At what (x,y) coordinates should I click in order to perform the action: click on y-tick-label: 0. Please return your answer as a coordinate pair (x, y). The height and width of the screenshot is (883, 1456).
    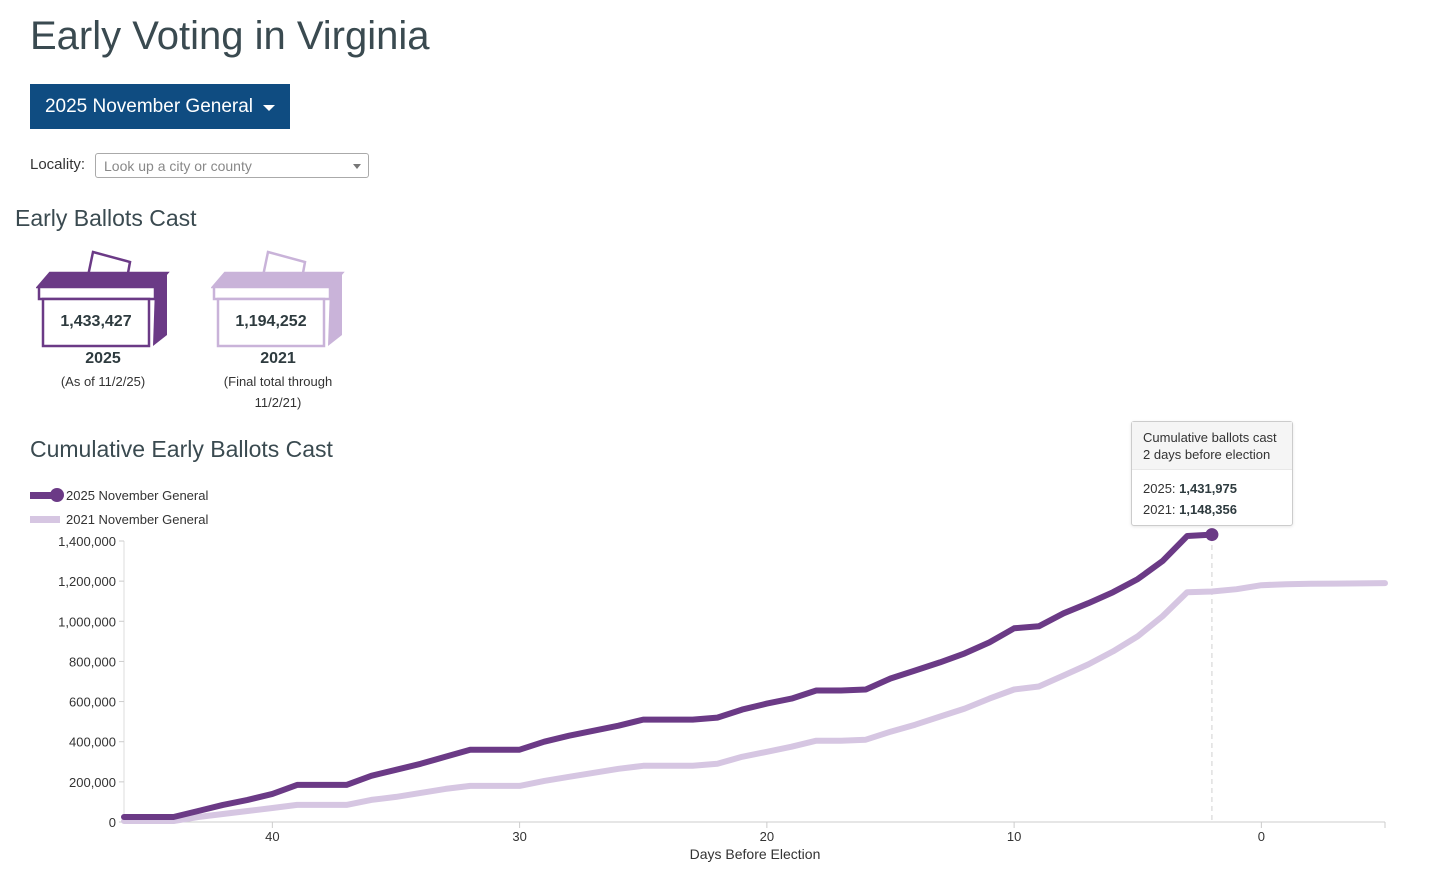
    Looking at the image, I should click on (112, 822).